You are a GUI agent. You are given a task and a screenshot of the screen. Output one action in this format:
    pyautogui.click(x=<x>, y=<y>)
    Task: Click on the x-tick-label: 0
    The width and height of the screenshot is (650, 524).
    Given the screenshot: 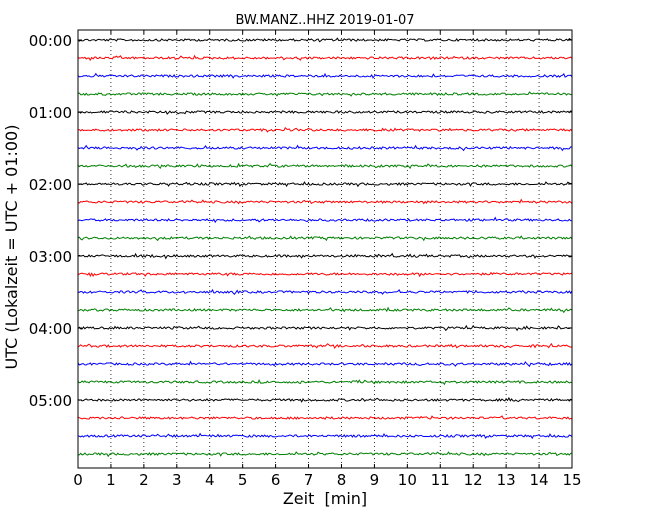 What is the action you would take?
    pyautogui.click(x=78, y=480)
    